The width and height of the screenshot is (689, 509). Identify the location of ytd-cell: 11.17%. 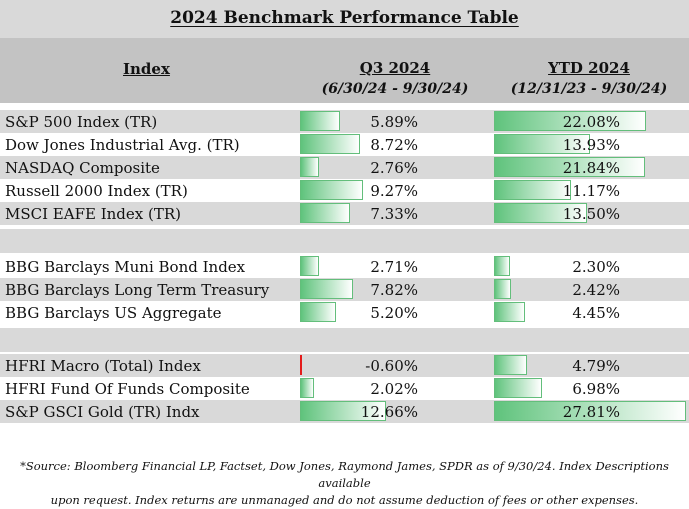
(590, 190).